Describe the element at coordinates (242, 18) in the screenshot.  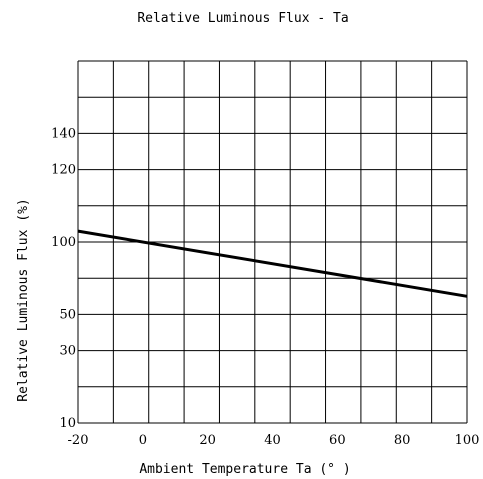
I see `chart-title: Relative Luminous Flux - Ta` at that location.